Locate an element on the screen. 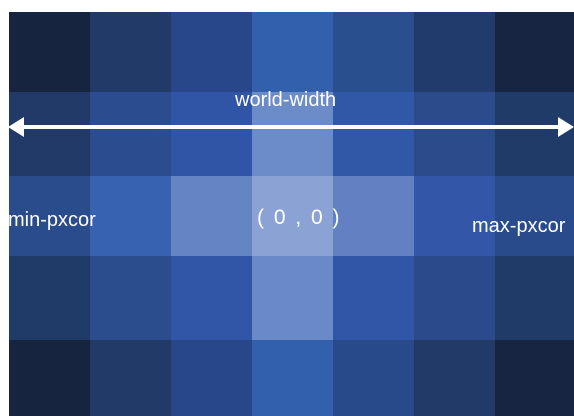  patch-r2-c0 is located at coordinates (49, 216).